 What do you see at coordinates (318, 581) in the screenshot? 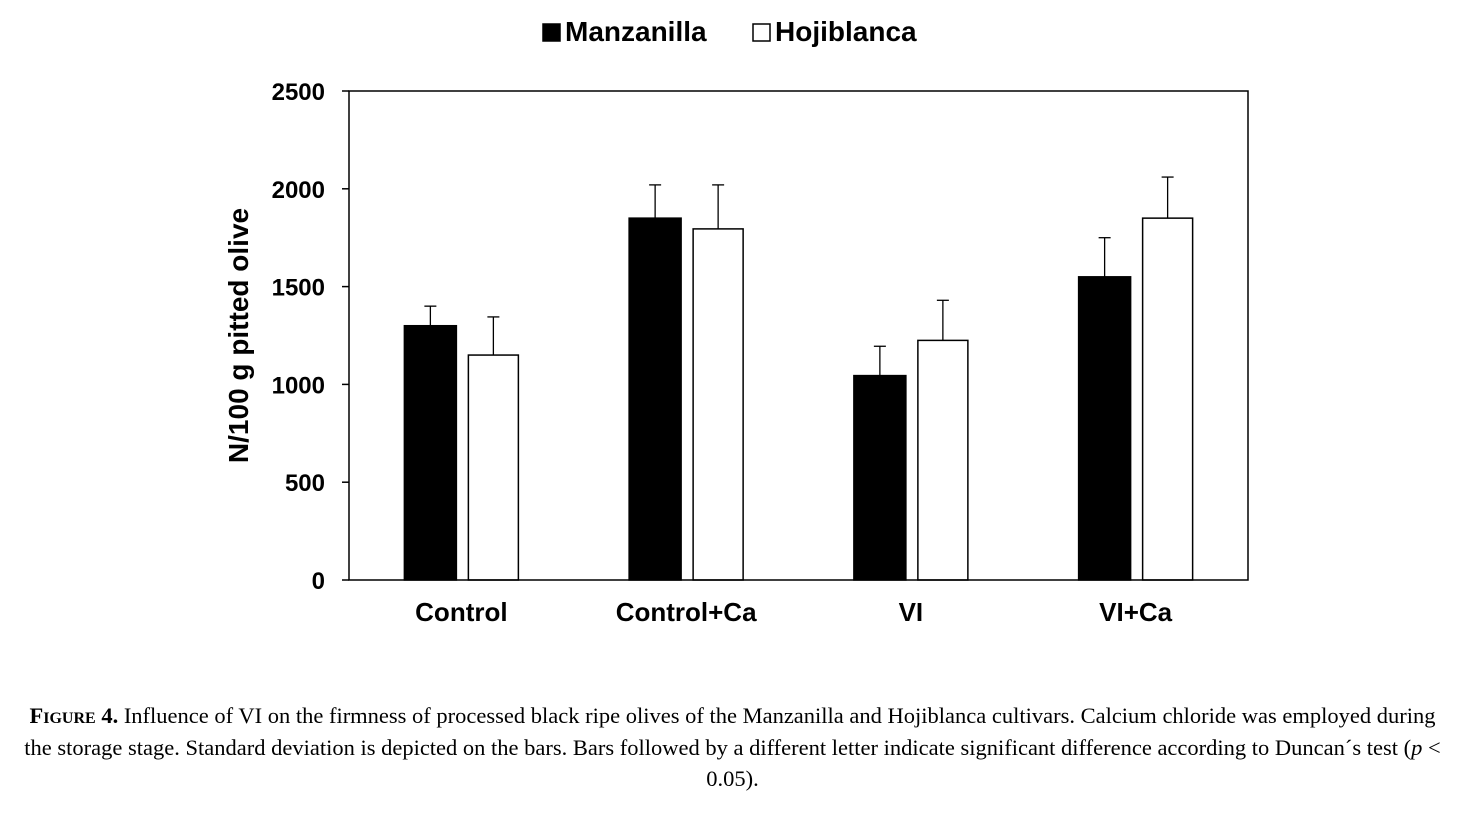
I see `y-tick-label: 0` at bounding box center [318, 581].